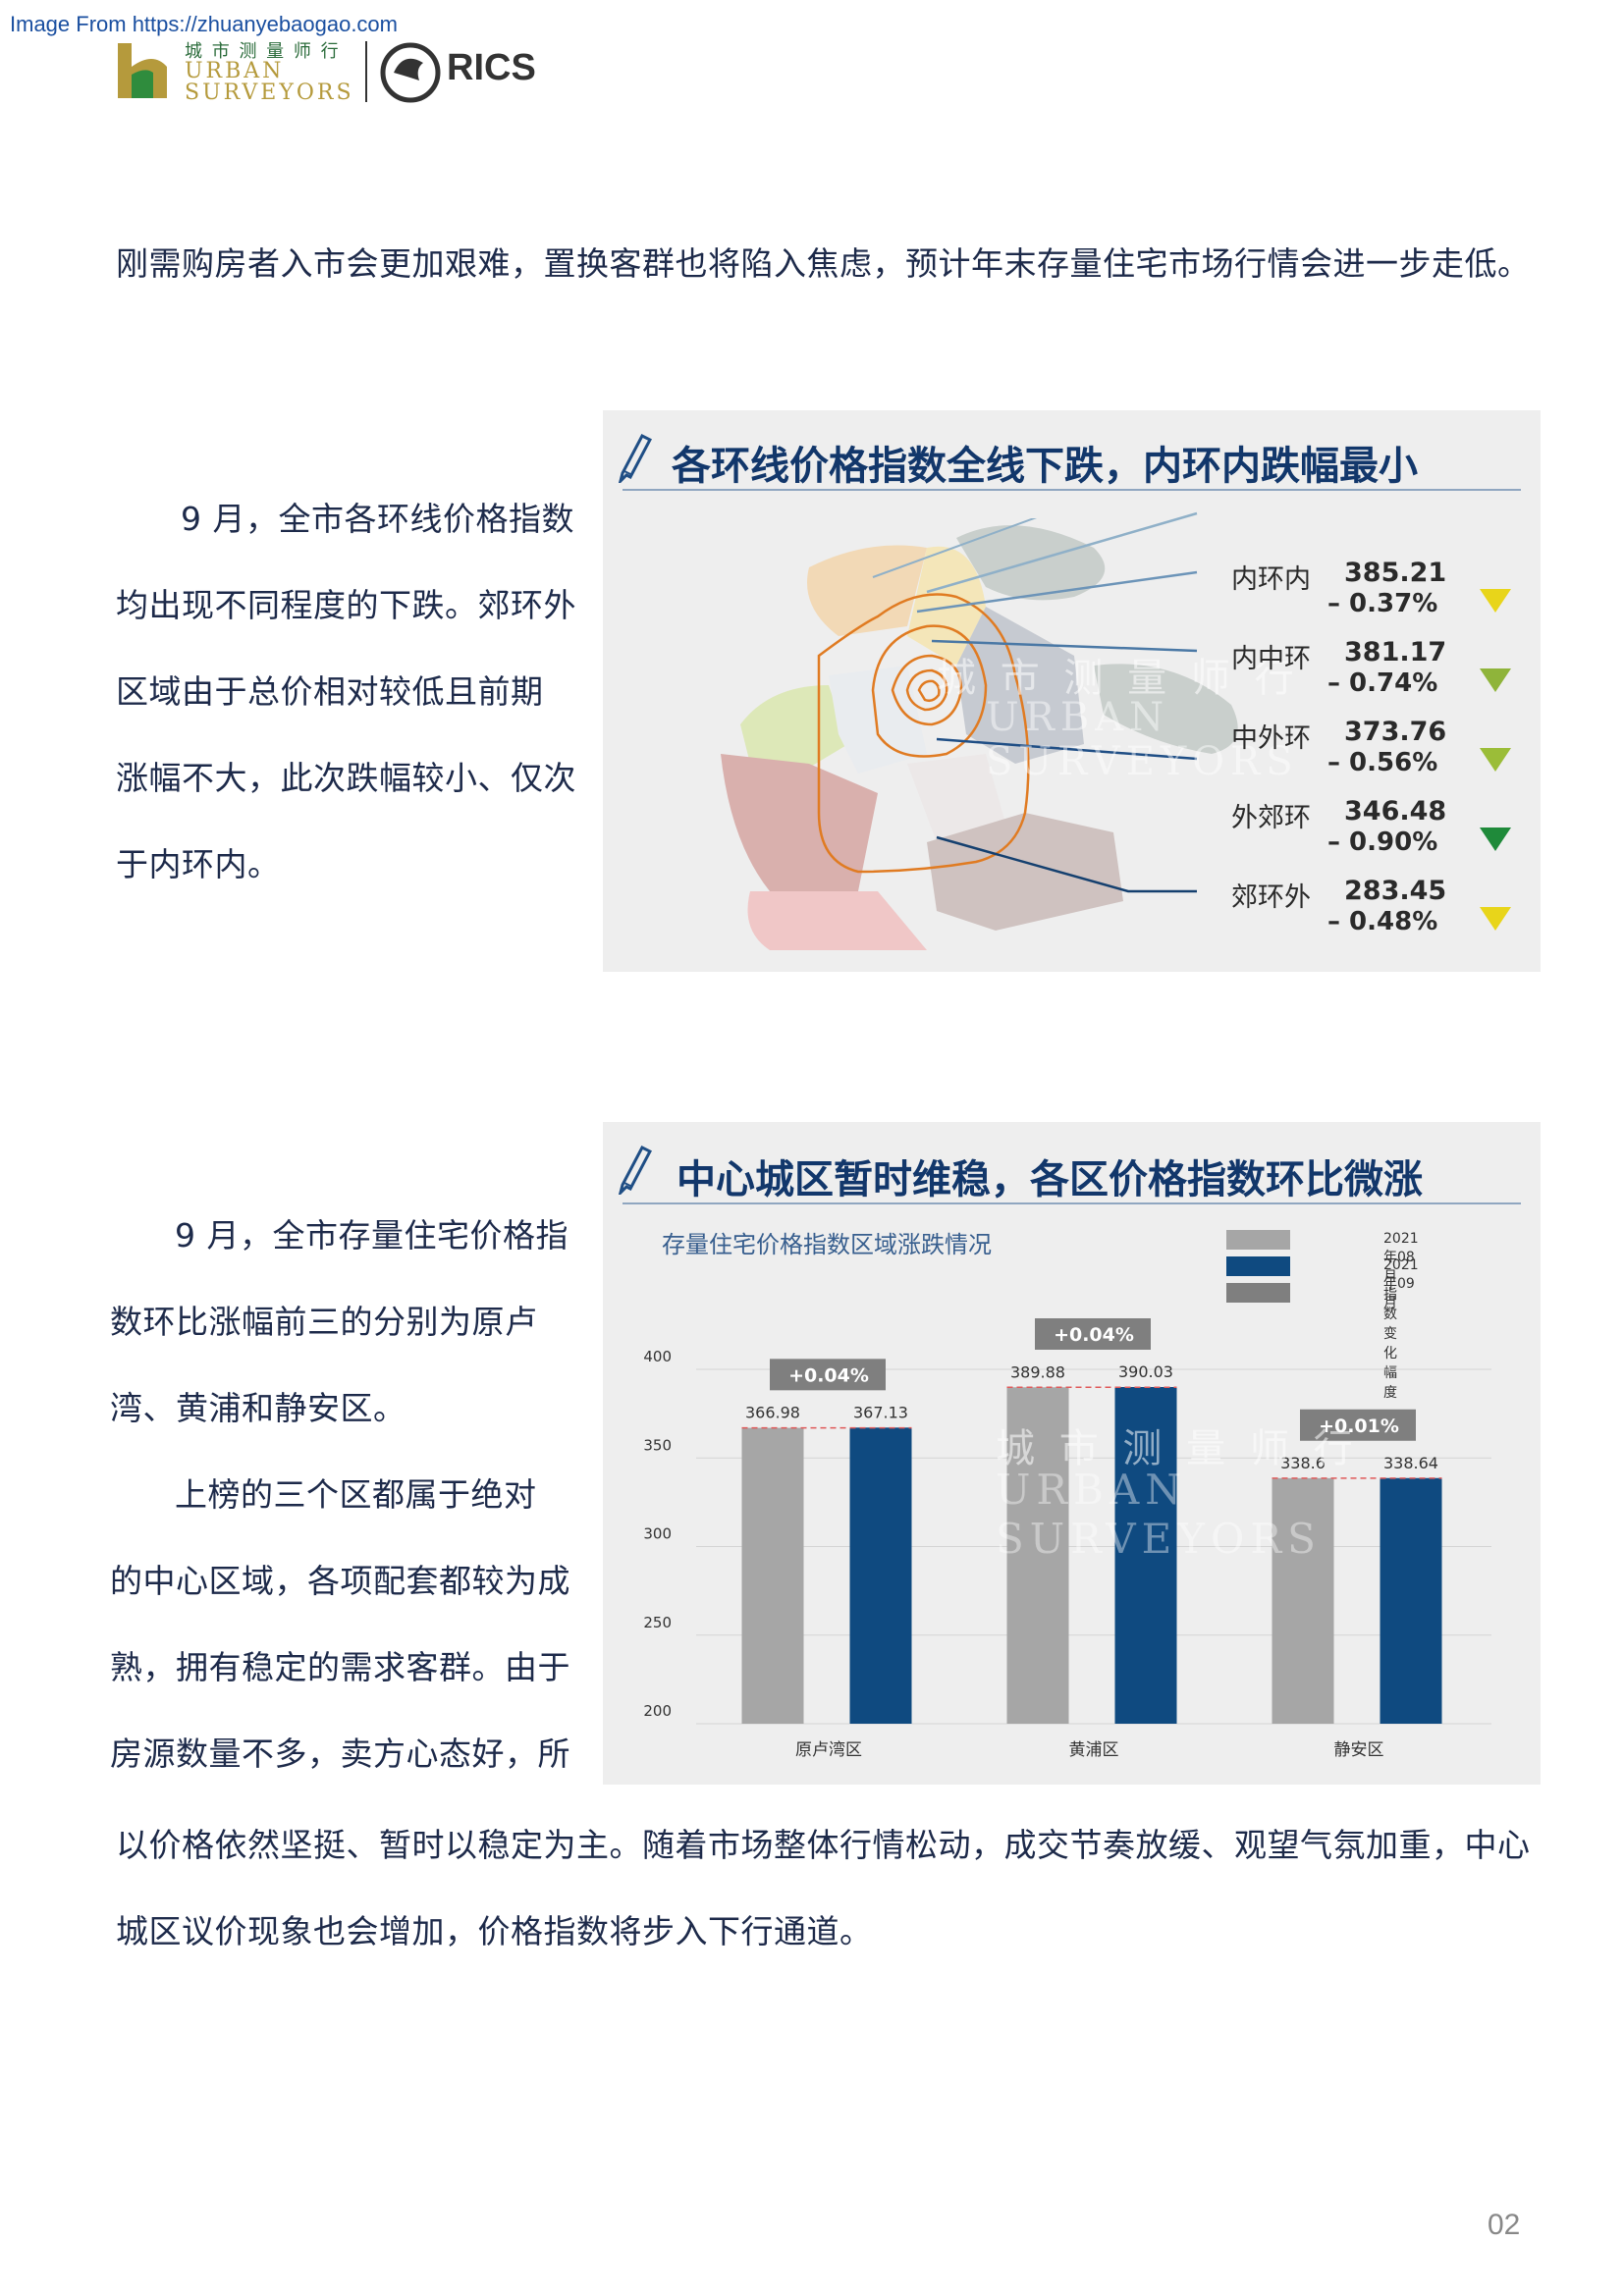  Describe the element at coordinates (491, 67) in the screenshot. I see `rics-logo-text: RICS` at that location.